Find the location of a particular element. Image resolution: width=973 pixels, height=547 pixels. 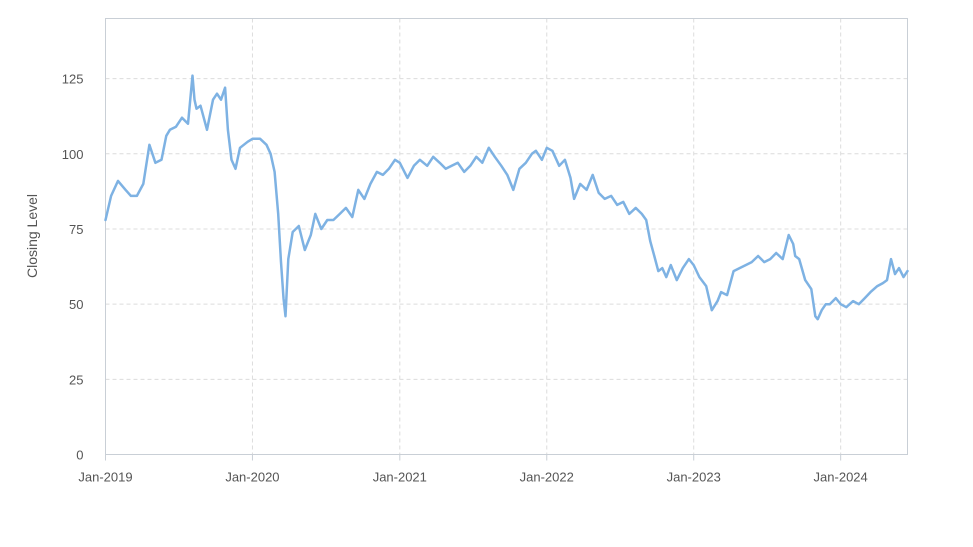

y-axis-label: Closing Level is located at coordinates (32, 236).